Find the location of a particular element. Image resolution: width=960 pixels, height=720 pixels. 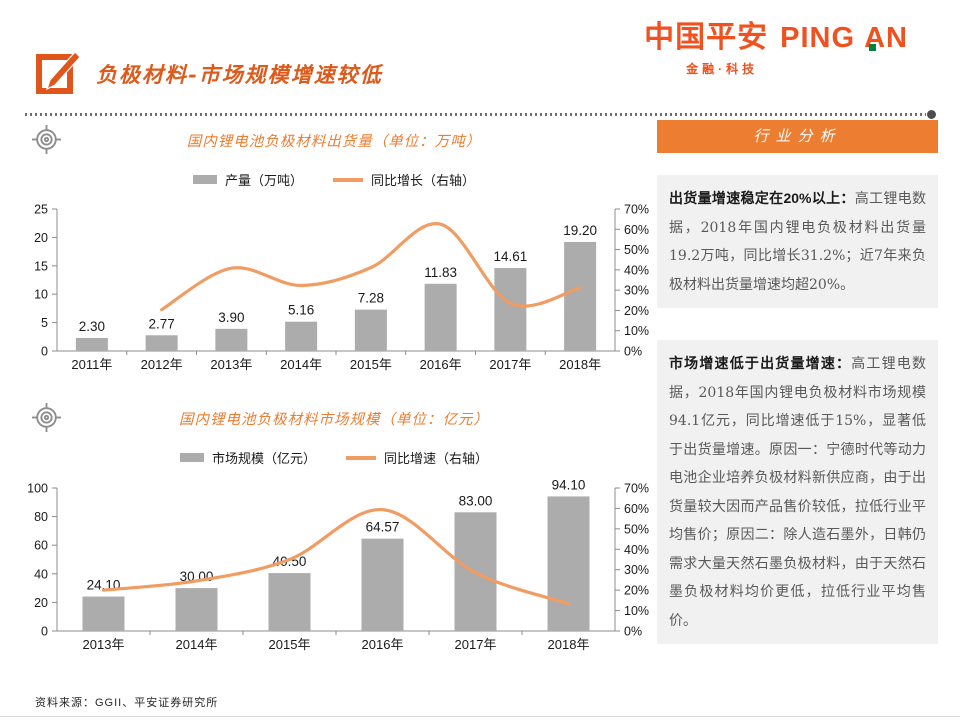

right-tick-label: 40% is located at coordinates (636, 550).